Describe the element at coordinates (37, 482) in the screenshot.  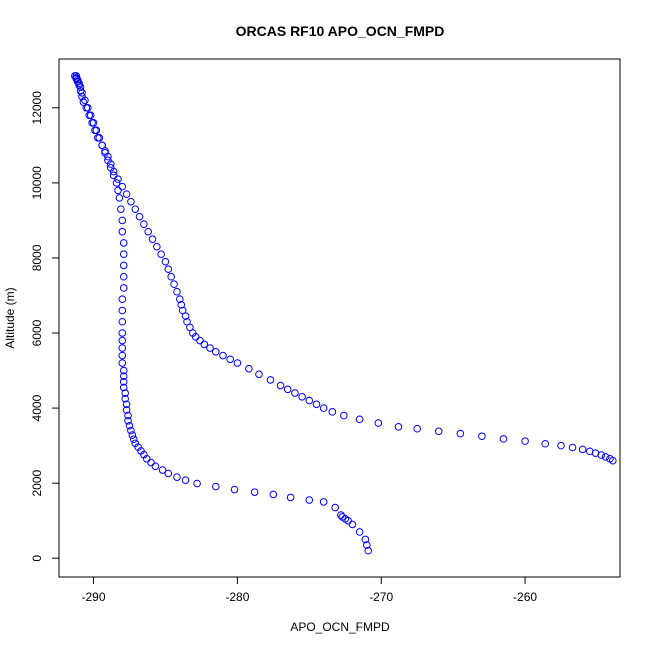
I see `y-tick-label: 2000` at that location.